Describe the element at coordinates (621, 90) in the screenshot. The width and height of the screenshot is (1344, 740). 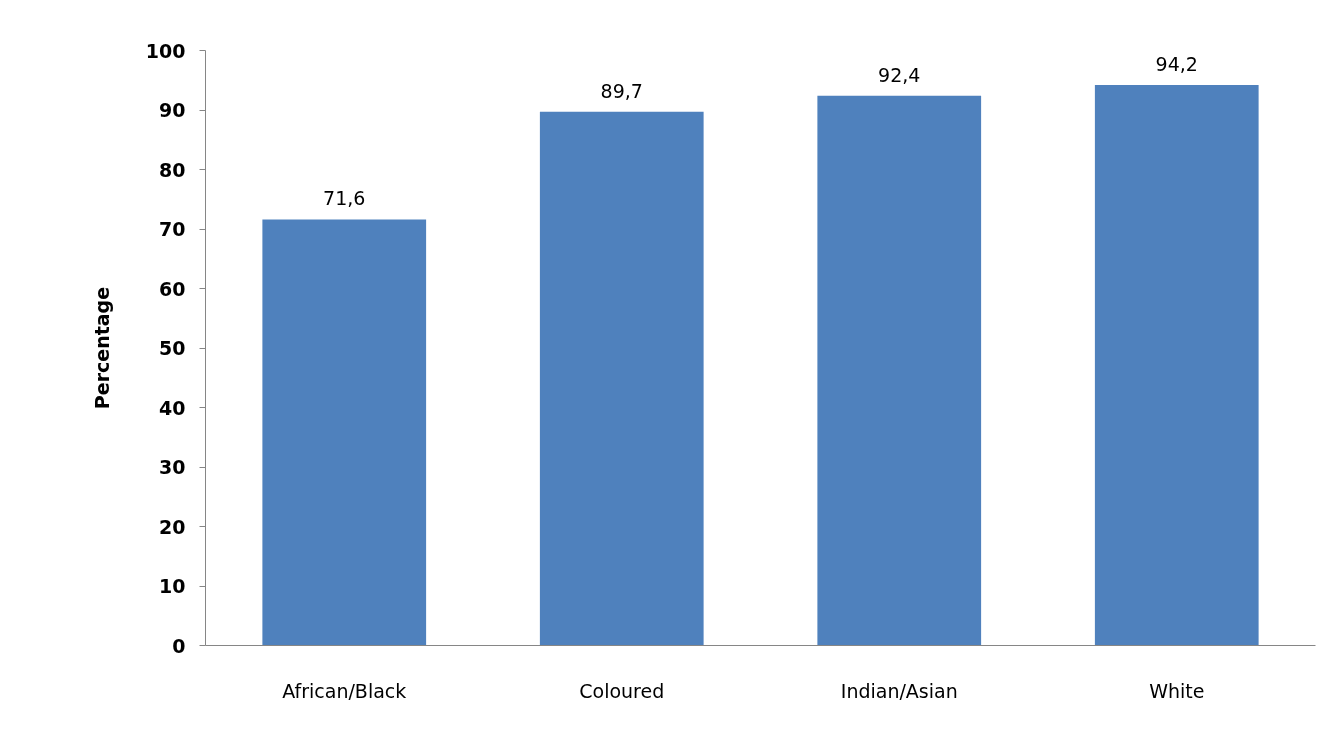
I see `data-label: 89,7` at that location.